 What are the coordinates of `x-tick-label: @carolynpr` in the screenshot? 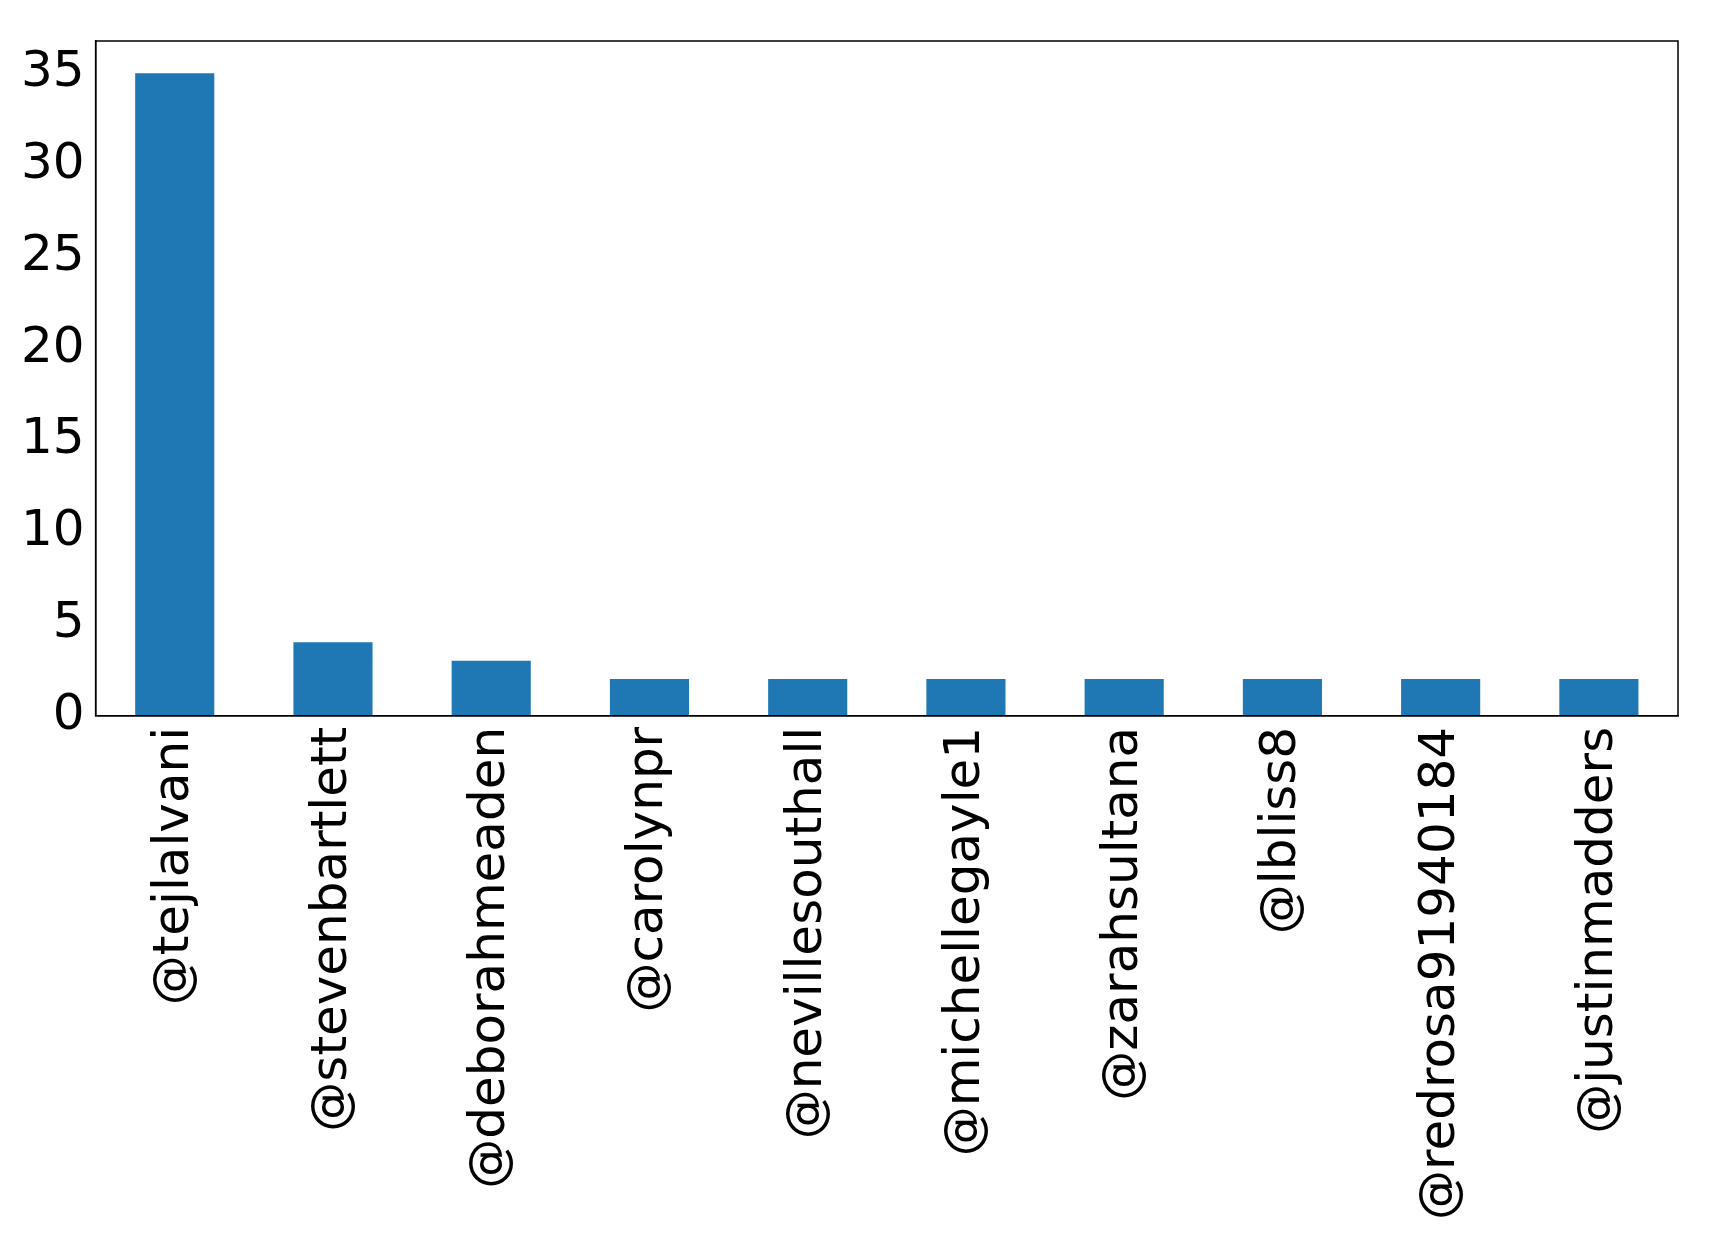 It's located at (645, 869).